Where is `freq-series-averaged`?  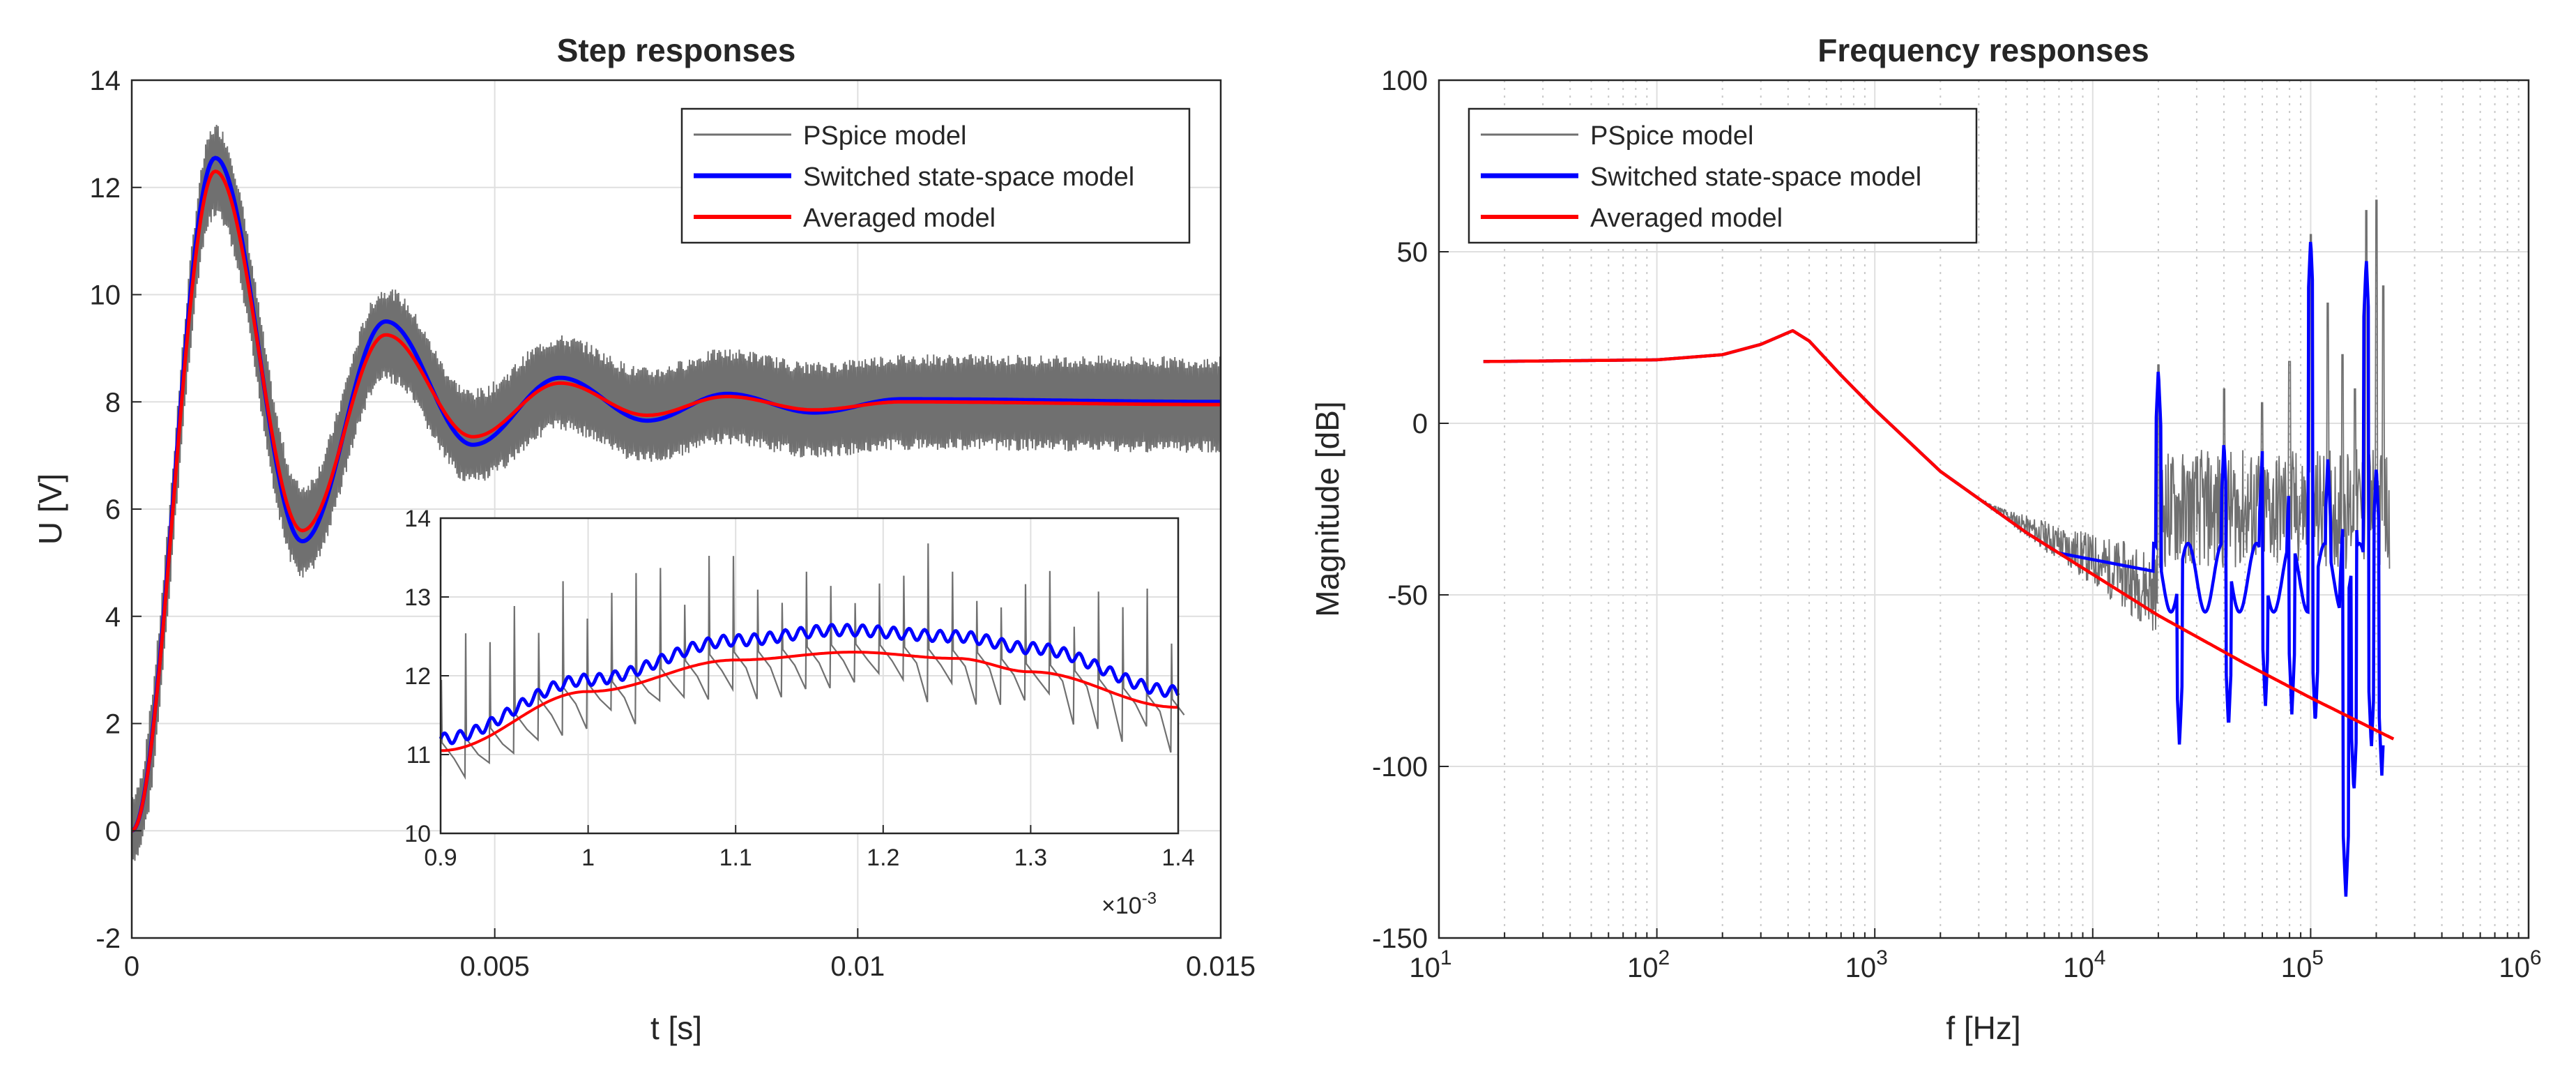
freq-series-averaged is located at coordinates (1939, 534).